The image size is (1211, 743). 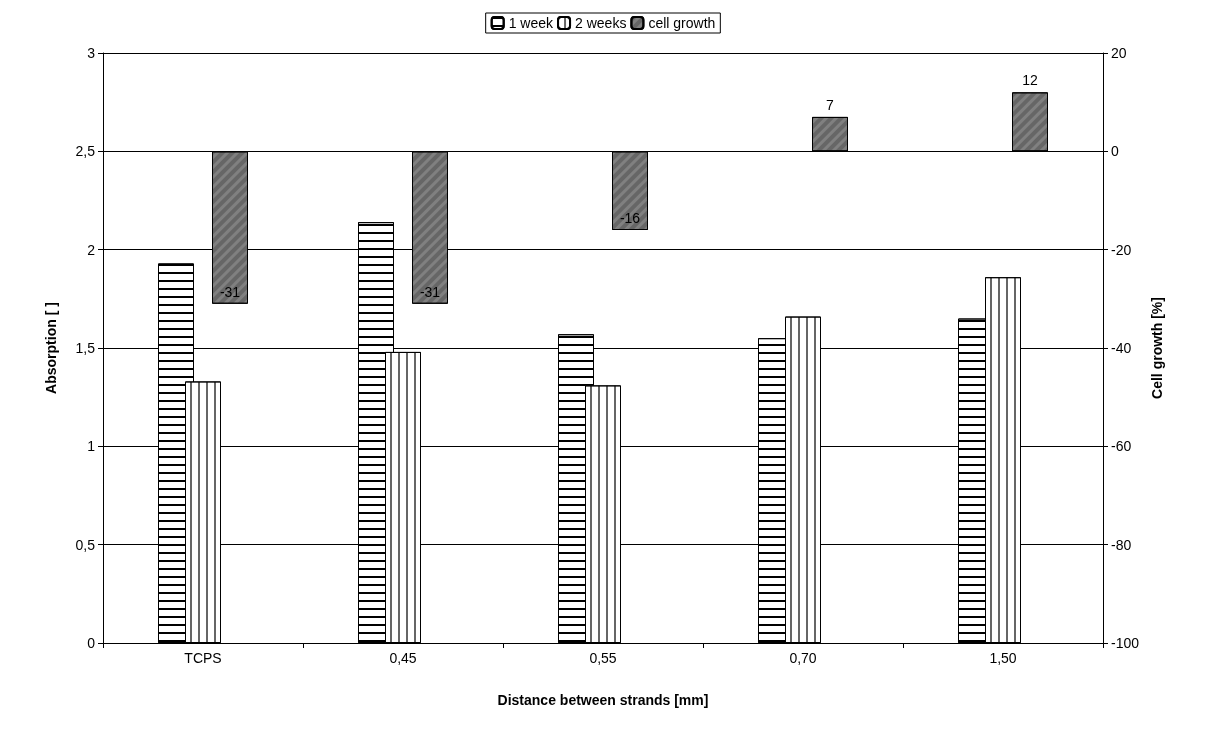 What do you see at coordinates (403, 658) in the screenshot?
I see `x-tick-label: 0,45` at bounding box center [403, 658].